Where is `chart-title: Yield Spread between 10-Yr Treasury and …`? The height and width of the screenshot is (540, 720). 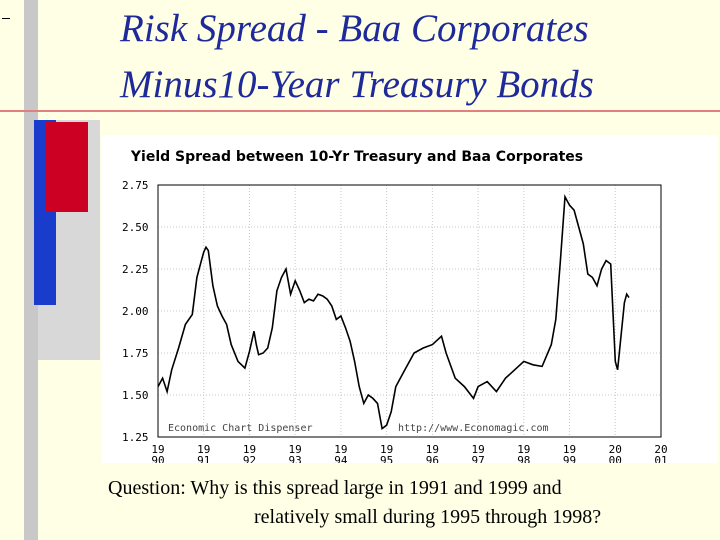 chart-title: Yield Spread between 10-Yr Treasury and … is located at coordinates (356, 157).